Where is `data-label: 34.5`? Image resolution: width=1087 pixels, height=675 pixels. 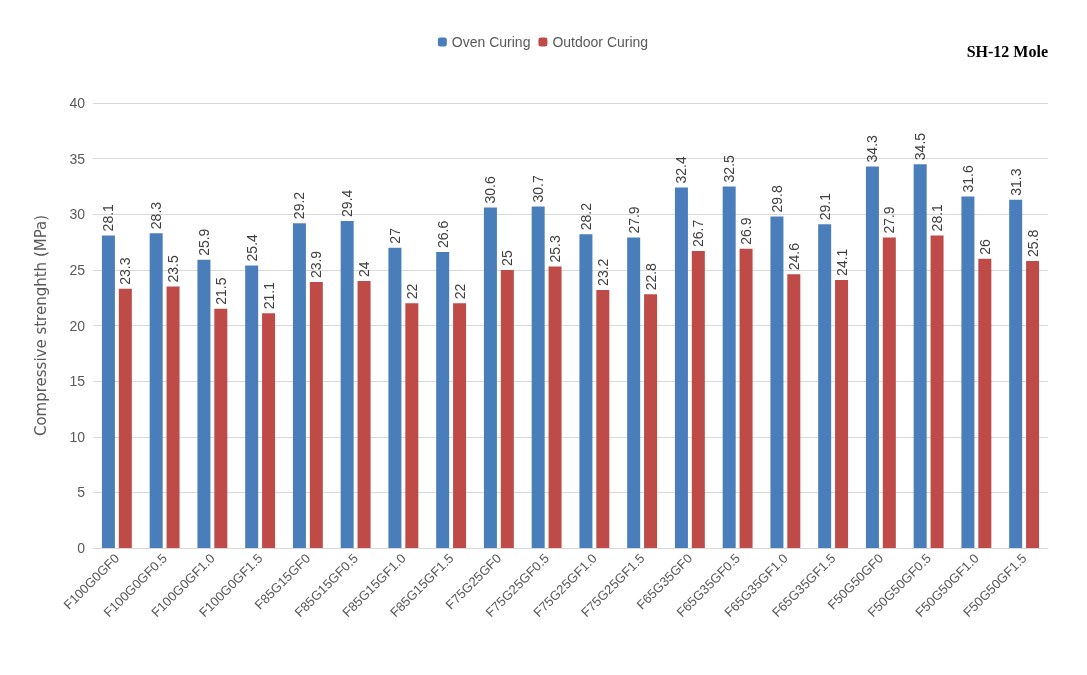
data-label: 34.5 is located at coordinates (920, 146).